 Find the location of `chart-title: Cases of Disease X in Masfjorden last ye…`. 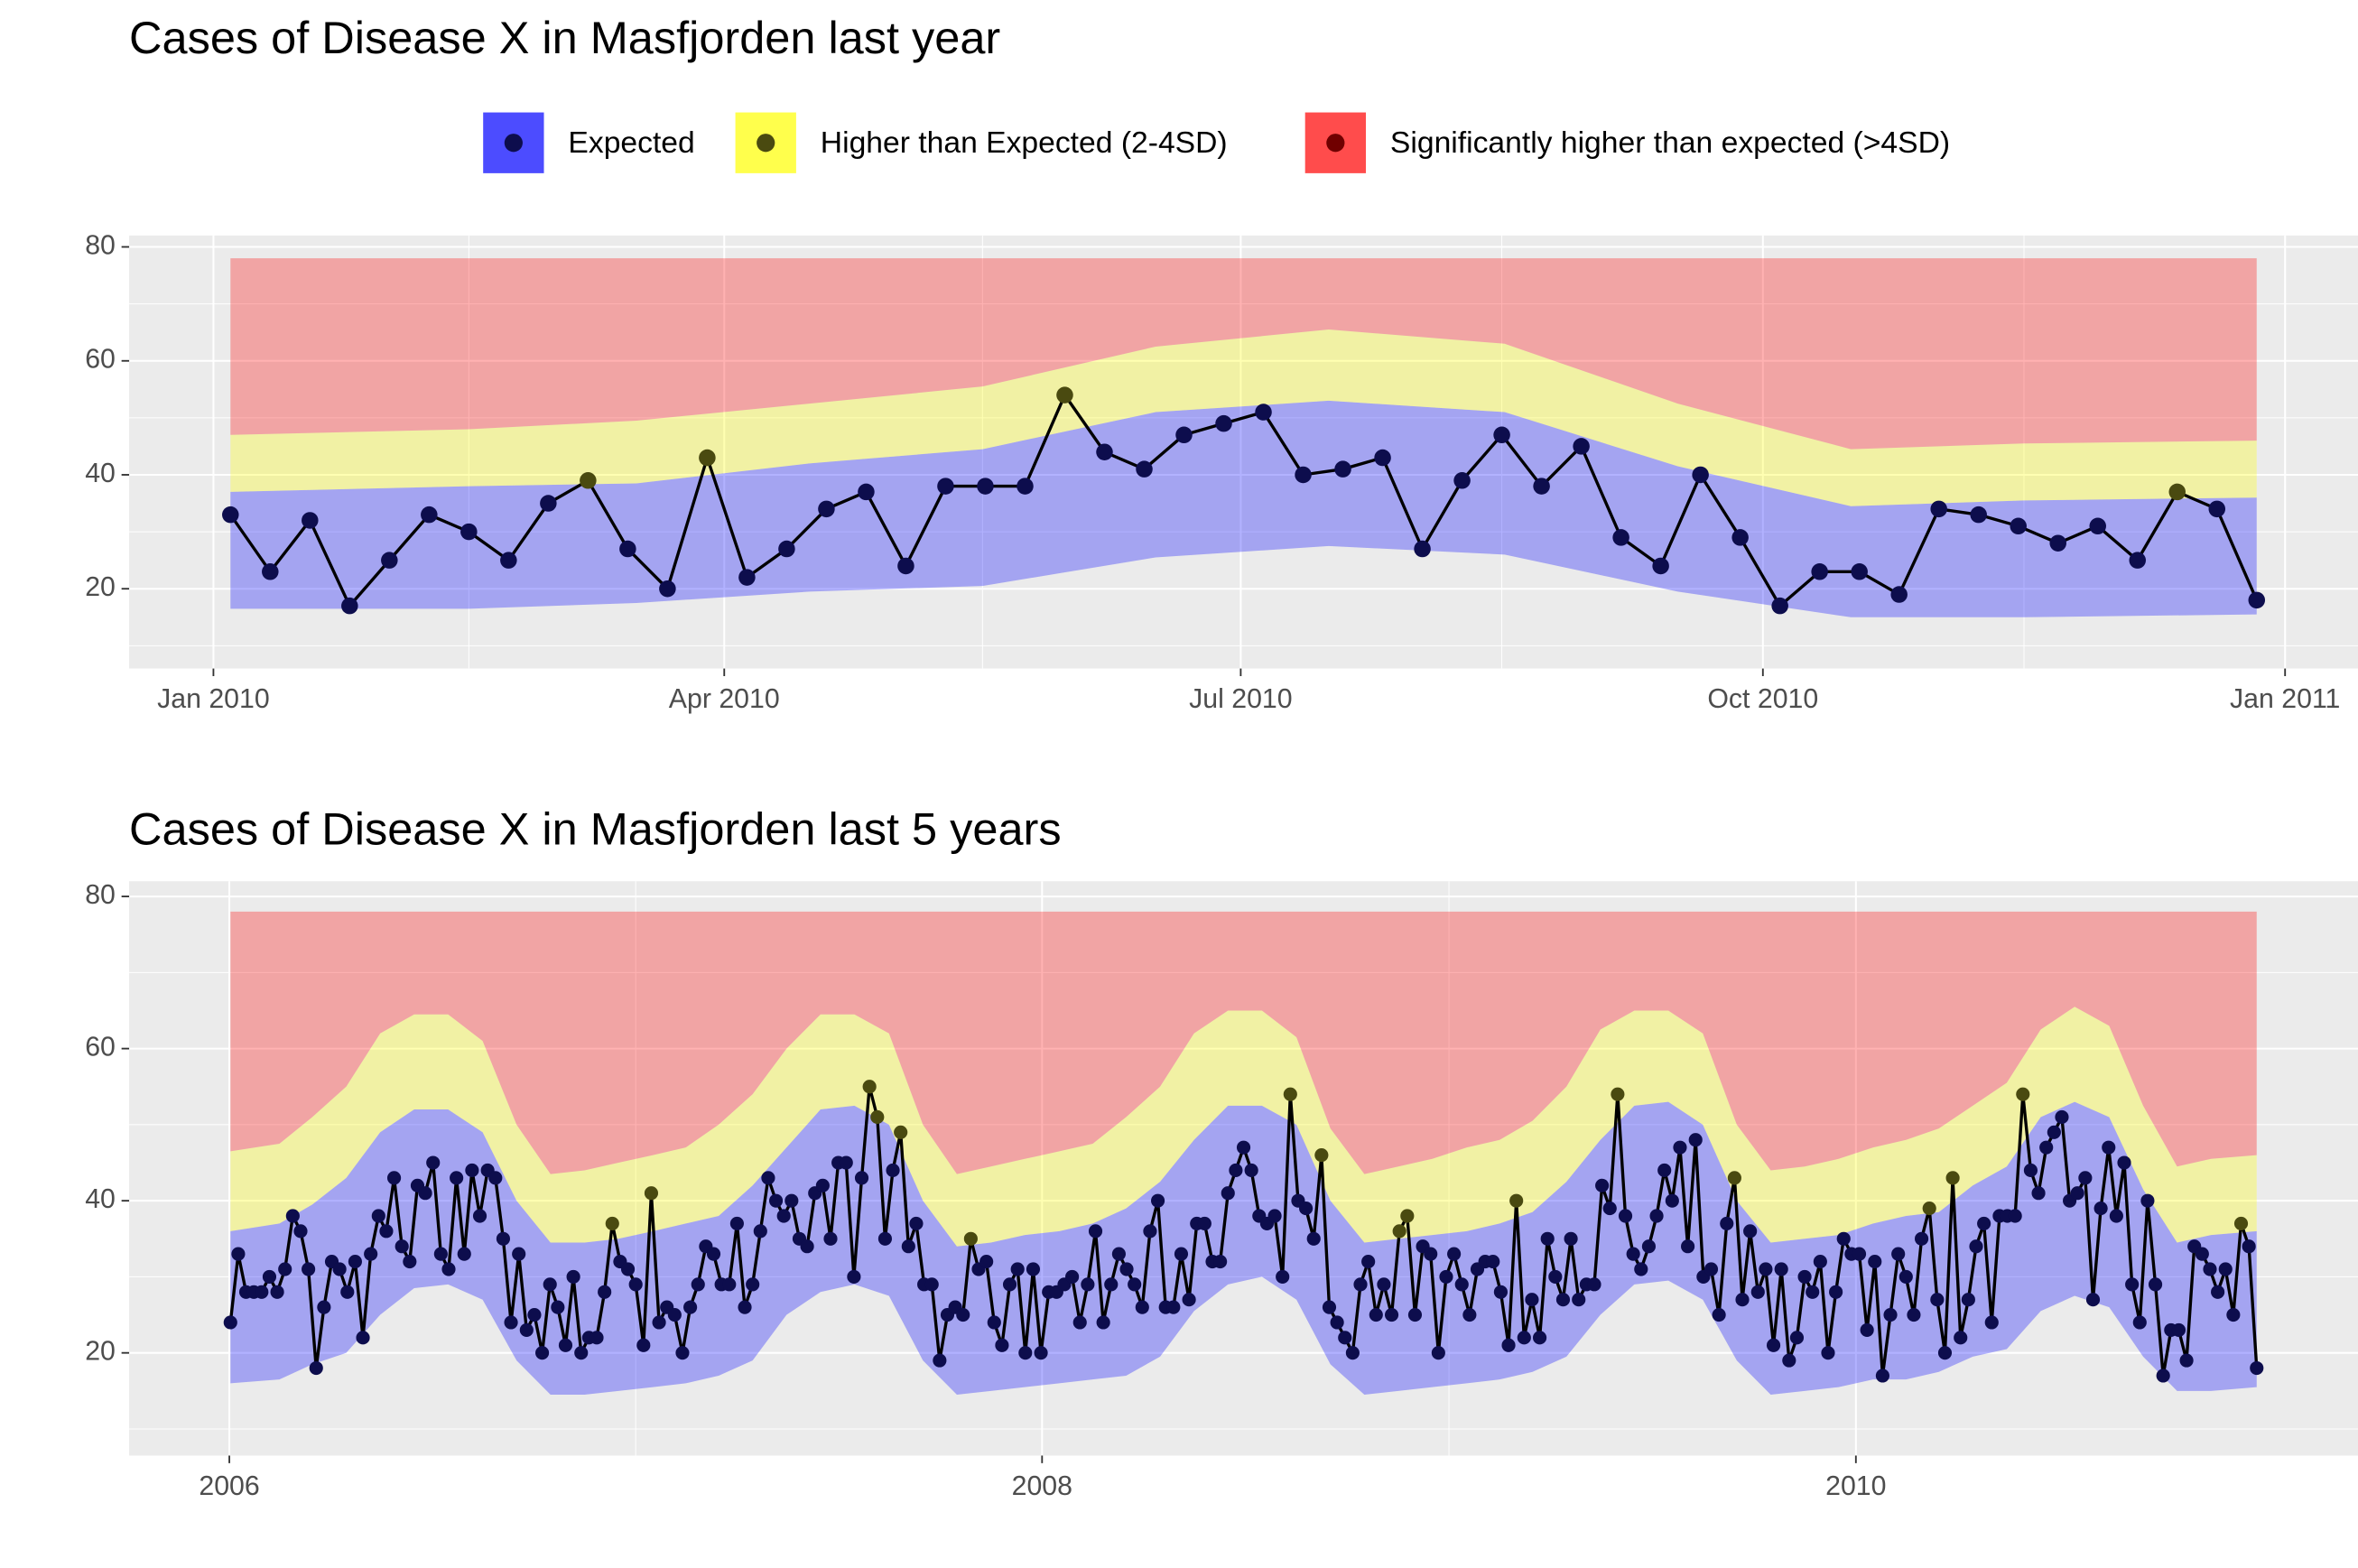

chart-title: Cases of Disease X in Masfjorden last ye… is located at coordinates (564, 37).